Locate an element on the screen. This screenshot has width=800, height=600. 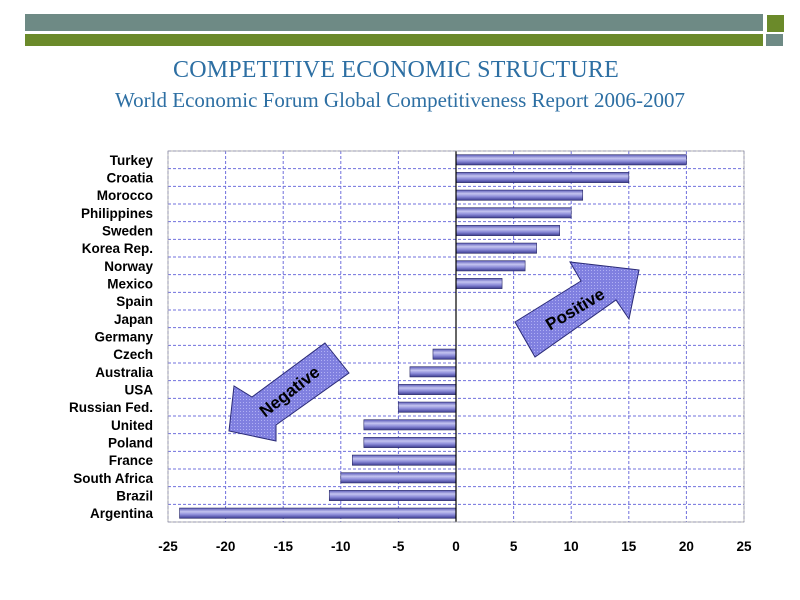
category-label: Norway is located at coordinates (128, 266).